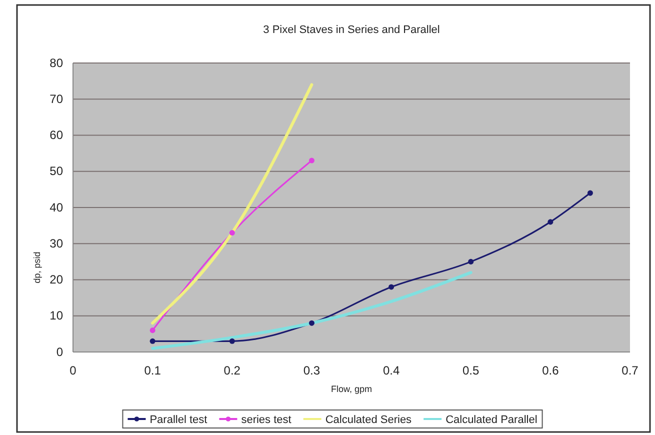  I want to click on x-tick-label: 0.6, so click(551, 371).